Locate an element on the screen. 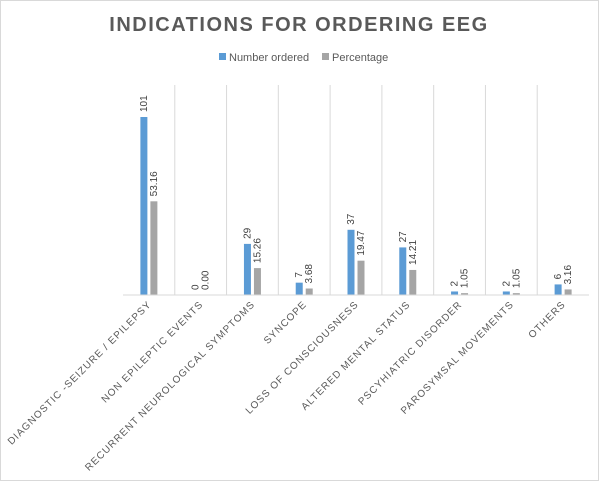  data-label: 27 is located at coordinates (403, 237).